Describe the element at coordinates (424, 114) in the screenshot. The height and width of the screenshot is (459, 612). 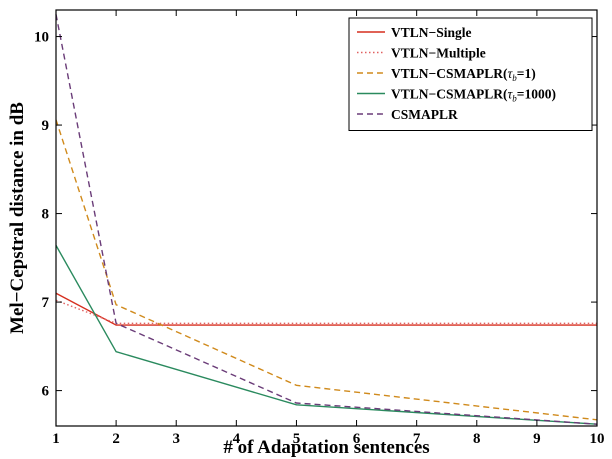
I see `legend-label-4: CSMAPLR` at that location.